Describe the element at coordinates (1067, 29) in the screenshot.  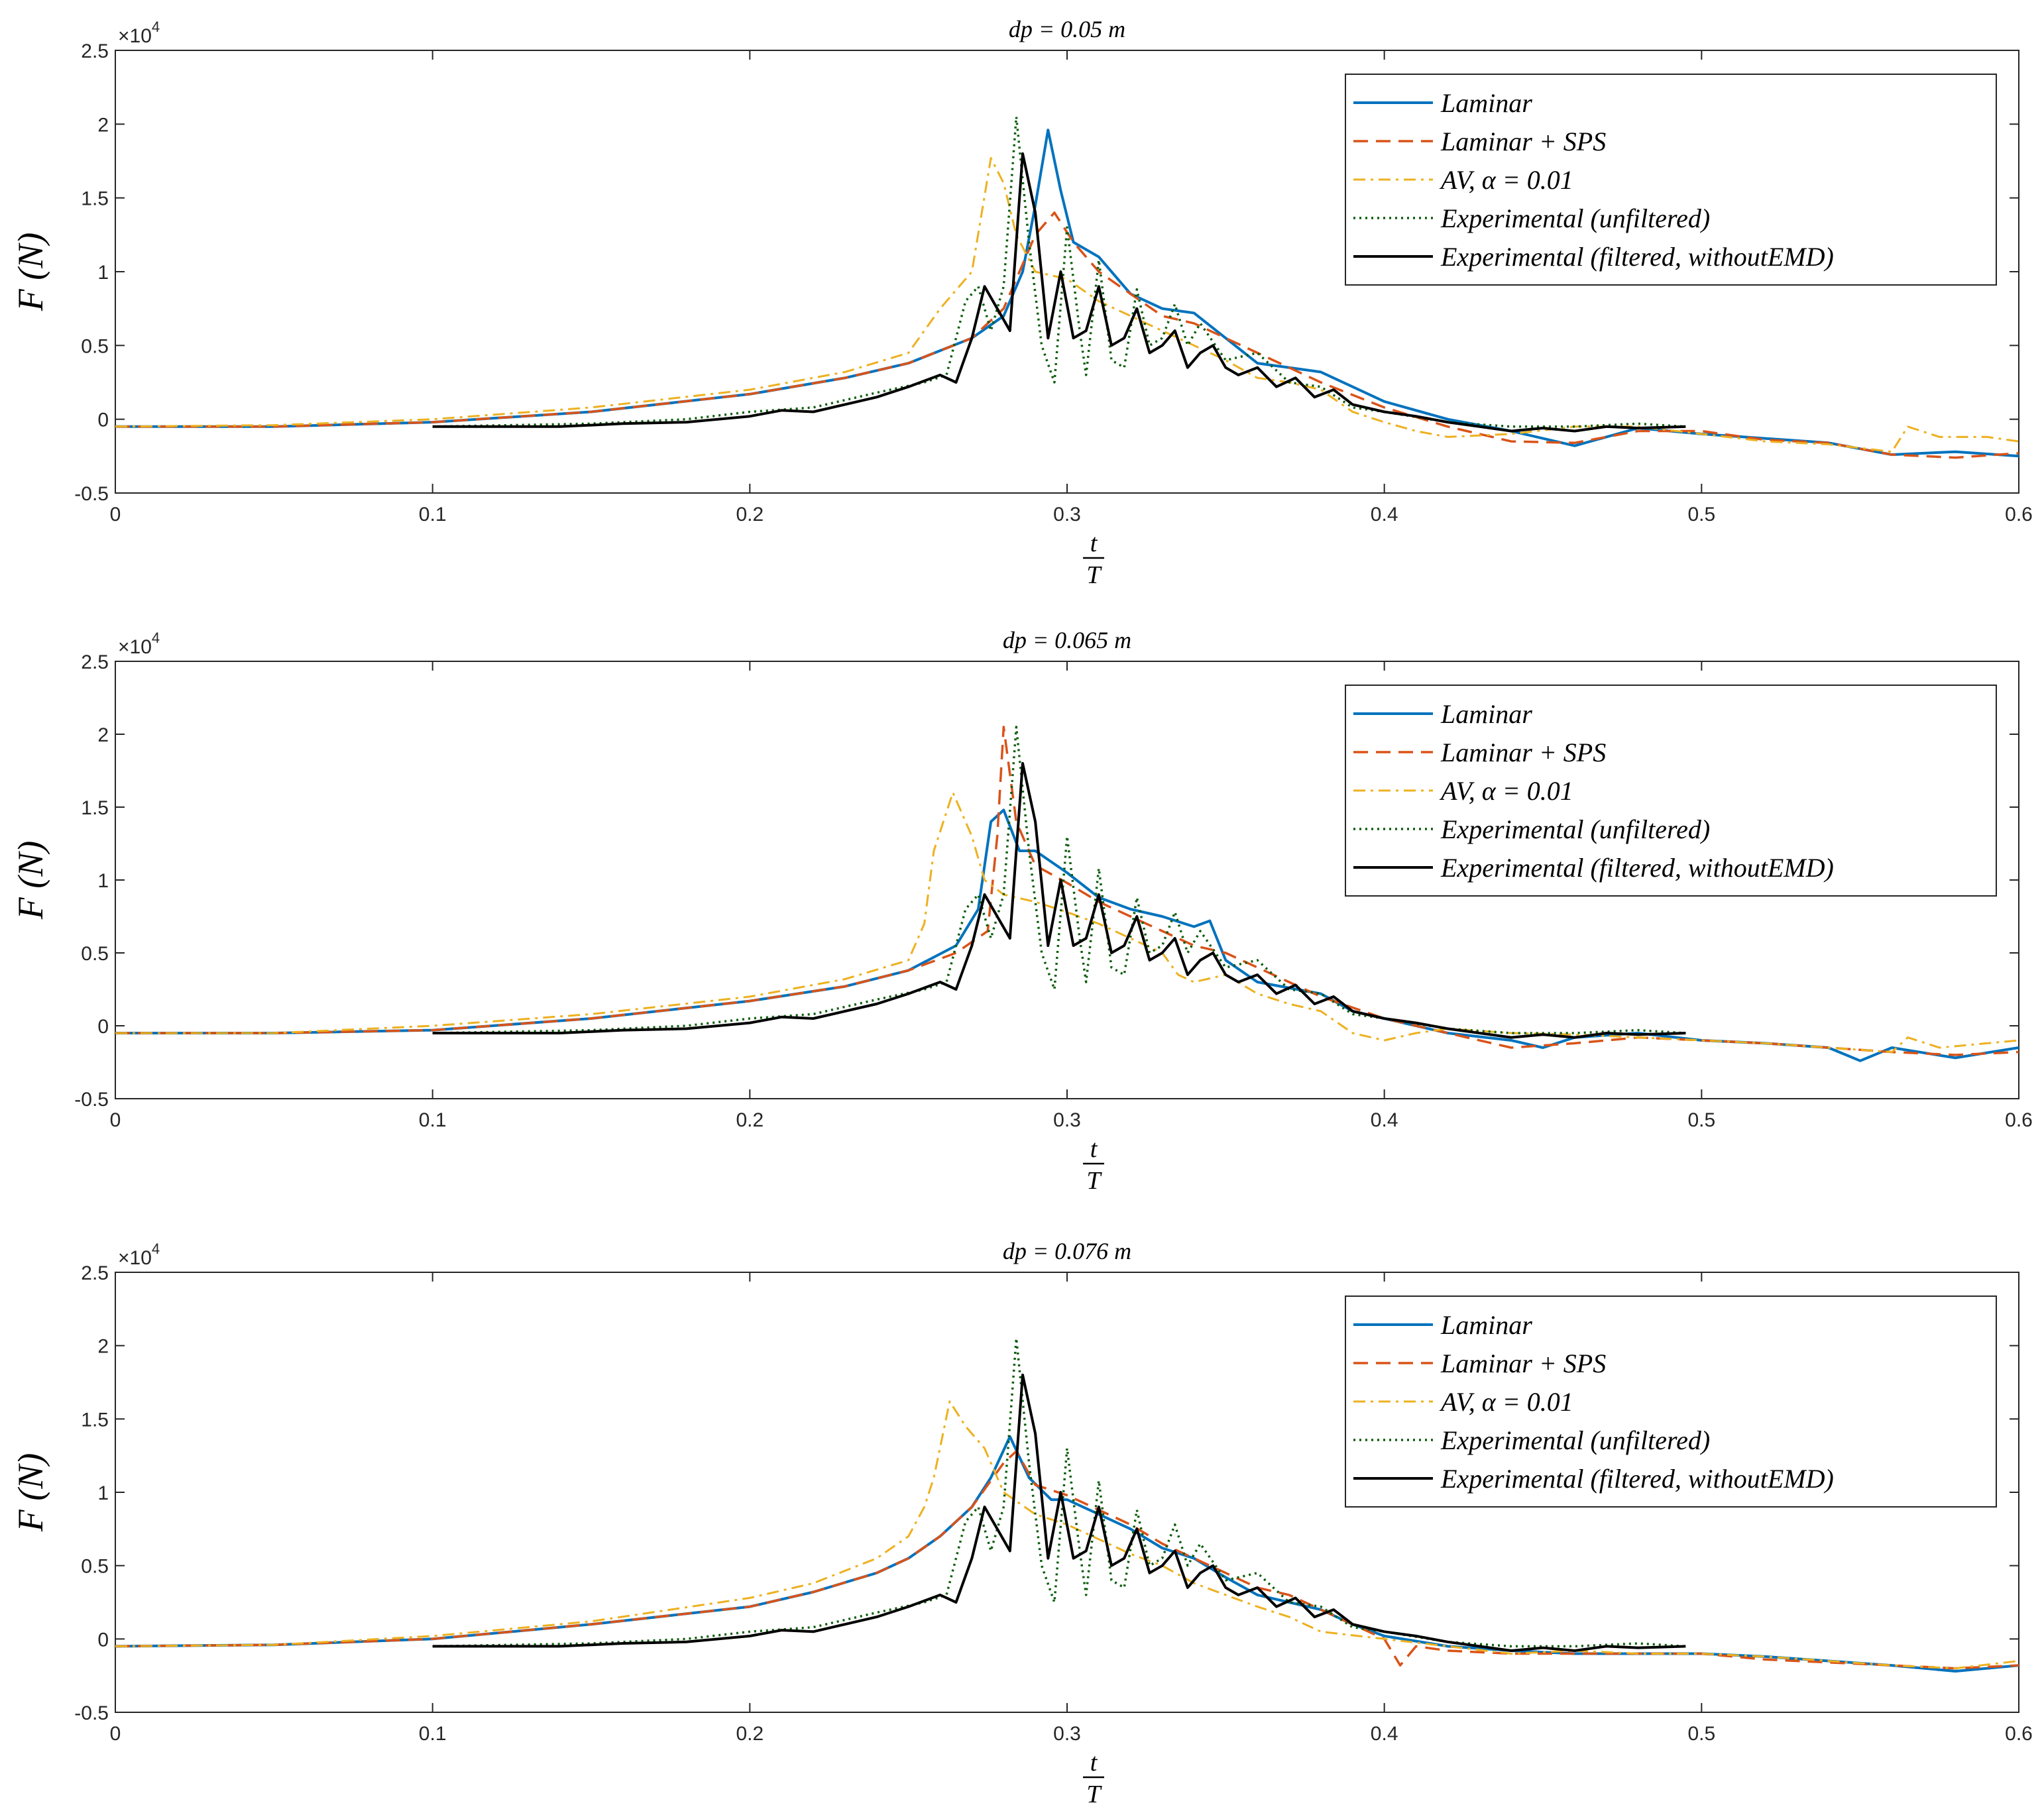
I see `panel-title: dp = 0.05 m` at that location.